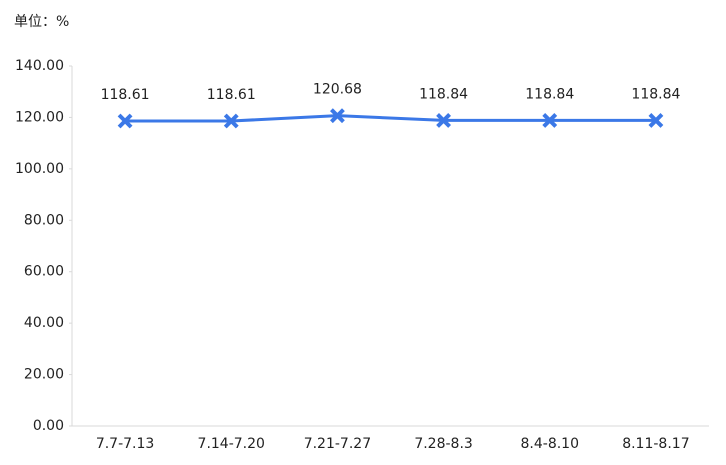 This screenshot has width=726, height=465. What do you see at coordinates (44, 272) in the screenshot?
I see `y-tick-label: 60.00` at bounding box center [44, 272].